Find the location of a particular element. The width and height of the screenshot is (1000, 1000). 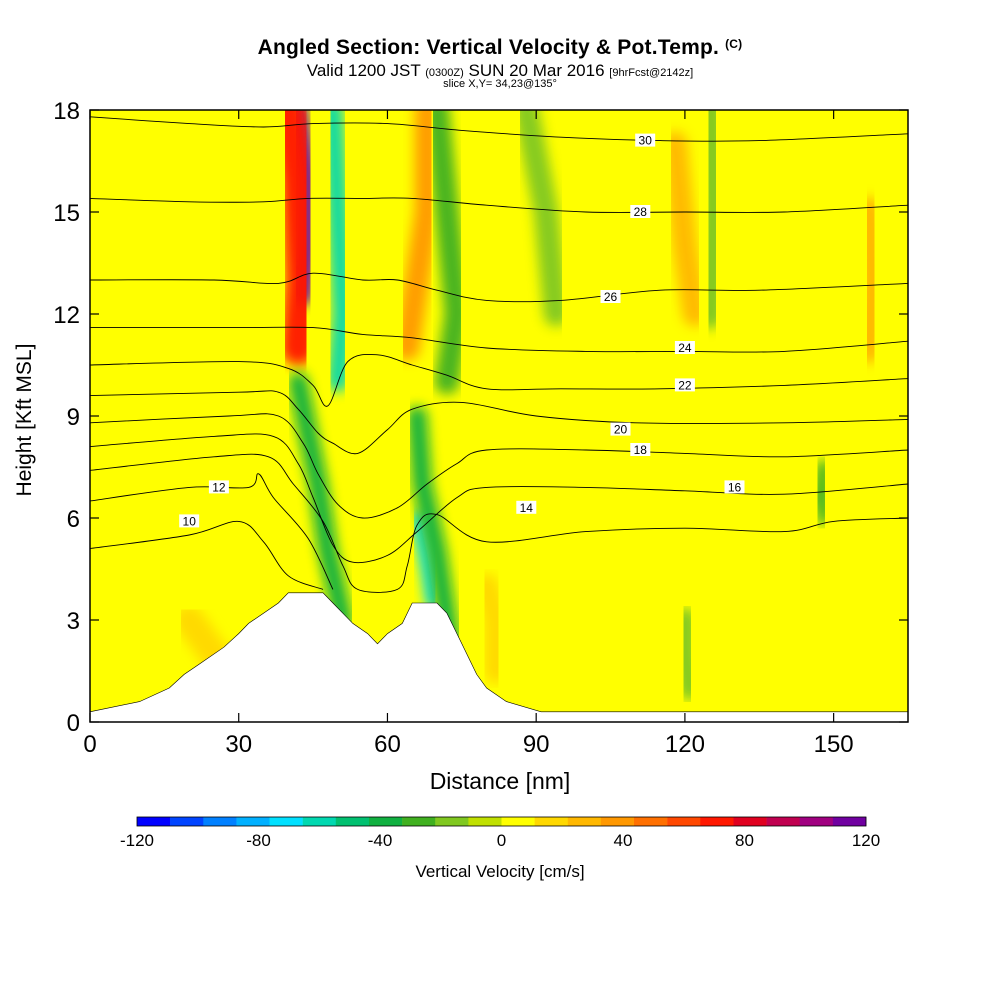

contour-label: 22 is located at coordinates (685, 385).